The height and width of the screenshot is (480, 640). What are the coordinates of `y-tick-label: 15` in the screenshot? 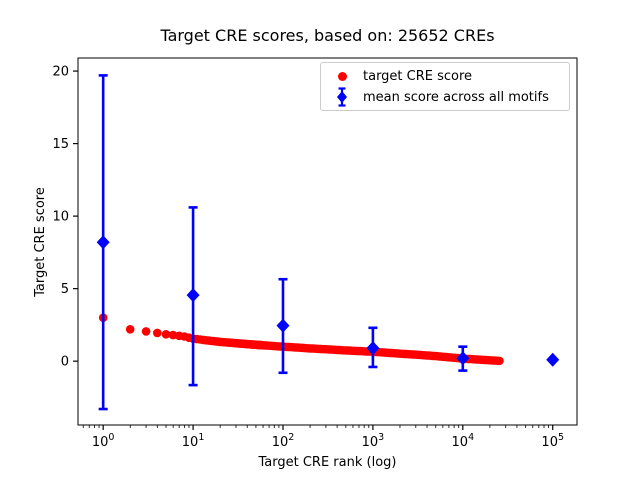 It's located at (60, 144).